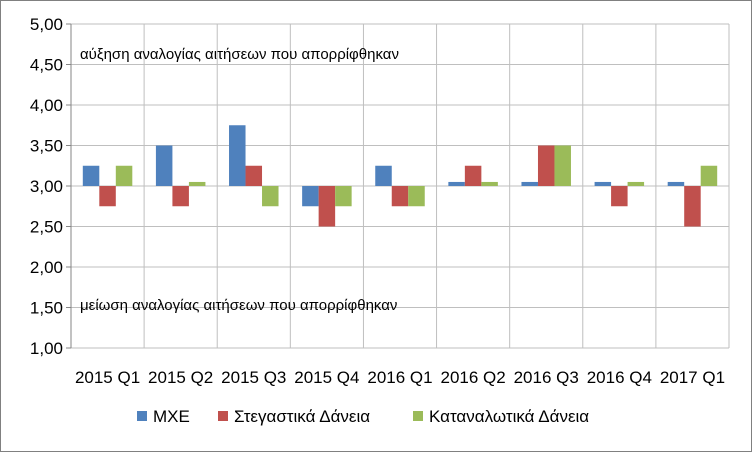 The height and width of the screenshot is (452, 752). What do you see at coordinates (326, 377) in the screenshot?
I see `x-tick-label: 2015 Q4` at bounding box center [326, 377].